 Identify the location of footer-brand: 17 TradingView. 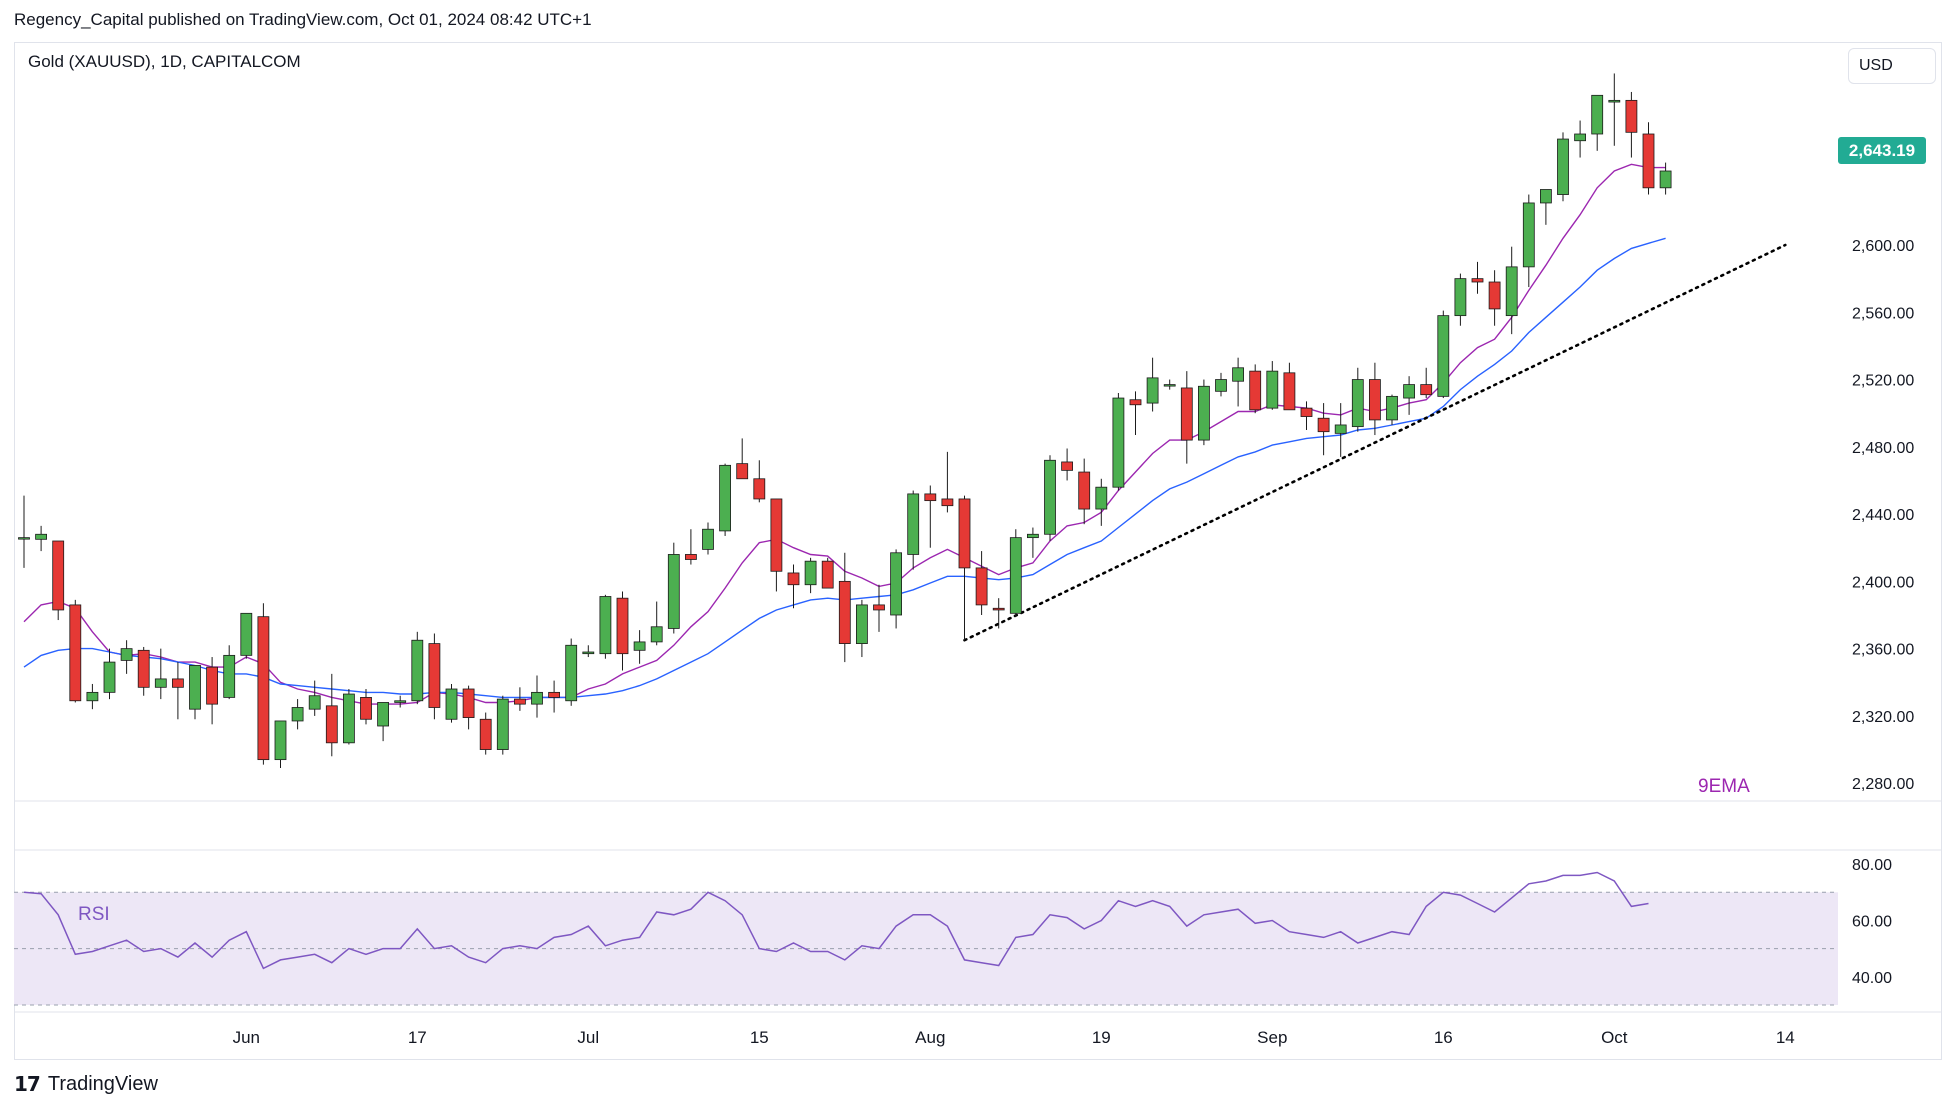
(86, 1084).